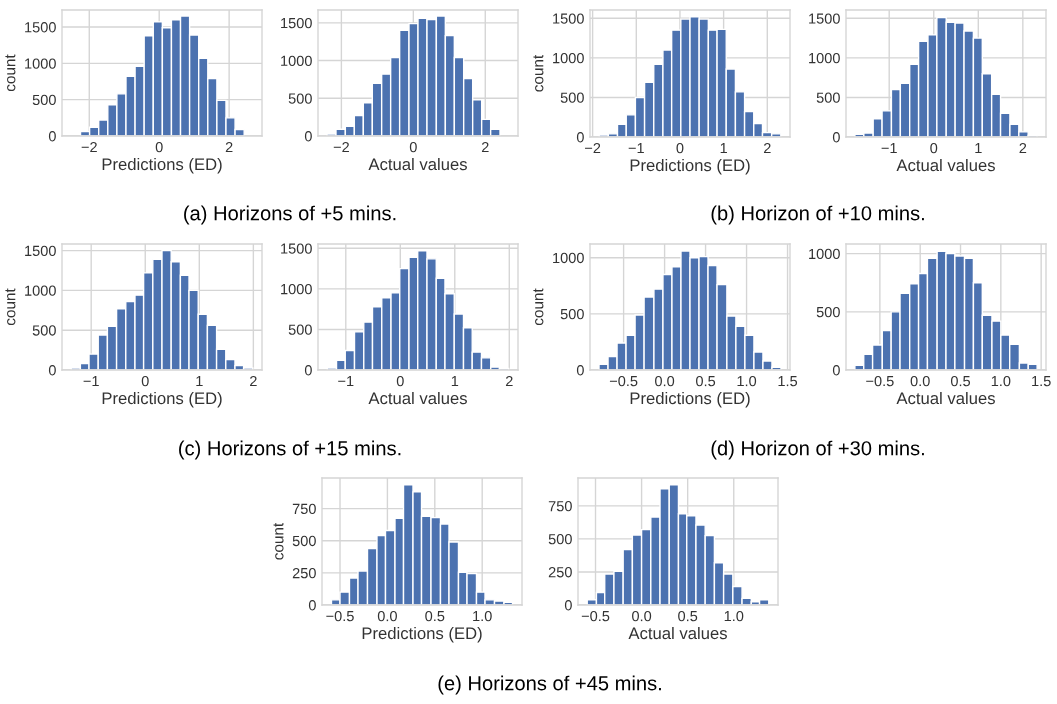  I want to click on text: (b) Horizon of +10 mins., so click(817, 215).